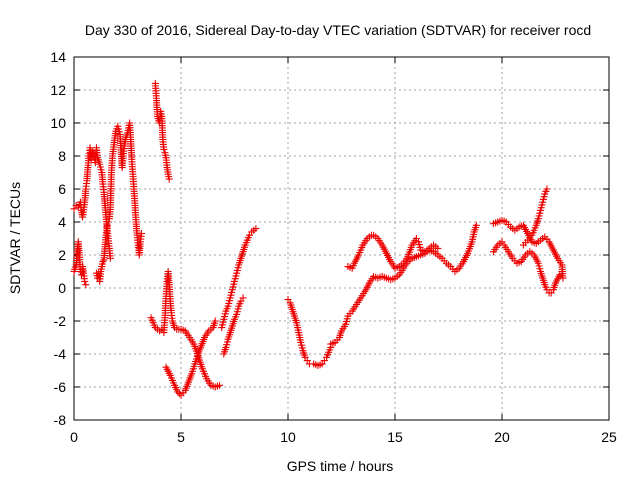 This screenshot has width=640, height=480. What do you see at coordinates (62, 222) in the screenshot?
I see `y-tick-label: 4` at bounding box center [62, 222].